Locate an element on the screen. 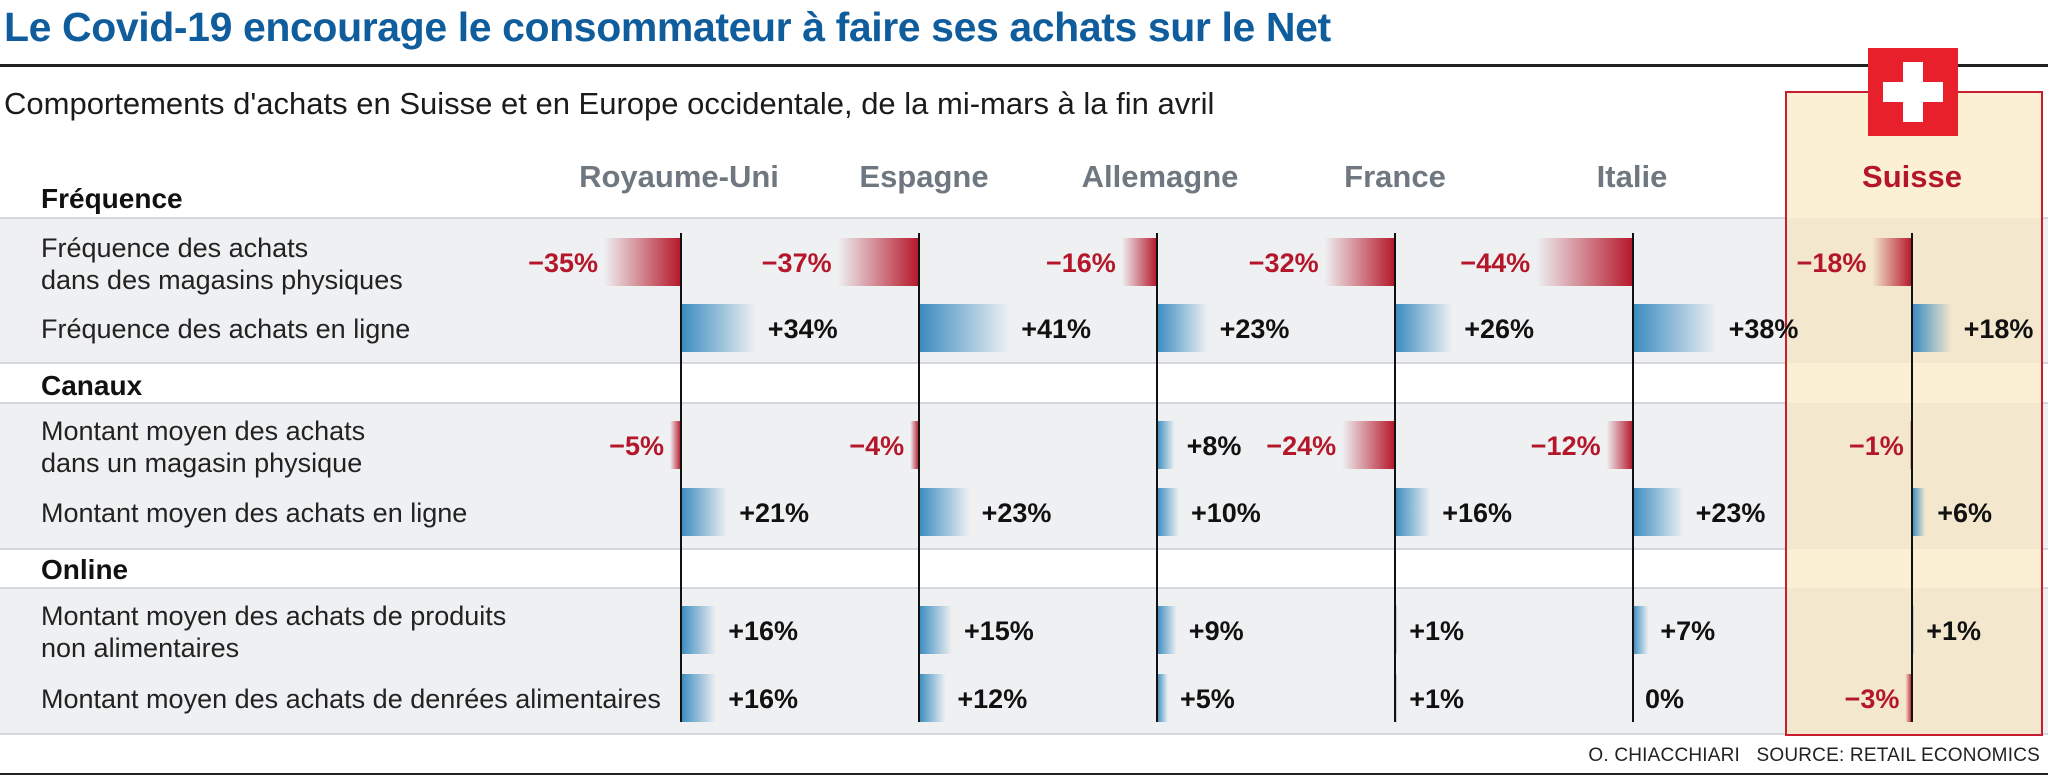 Image resolution: width=2048 pixels, height=780 pixels. row-label-line: Fréquence des achats is located at coordinates (174, 248).